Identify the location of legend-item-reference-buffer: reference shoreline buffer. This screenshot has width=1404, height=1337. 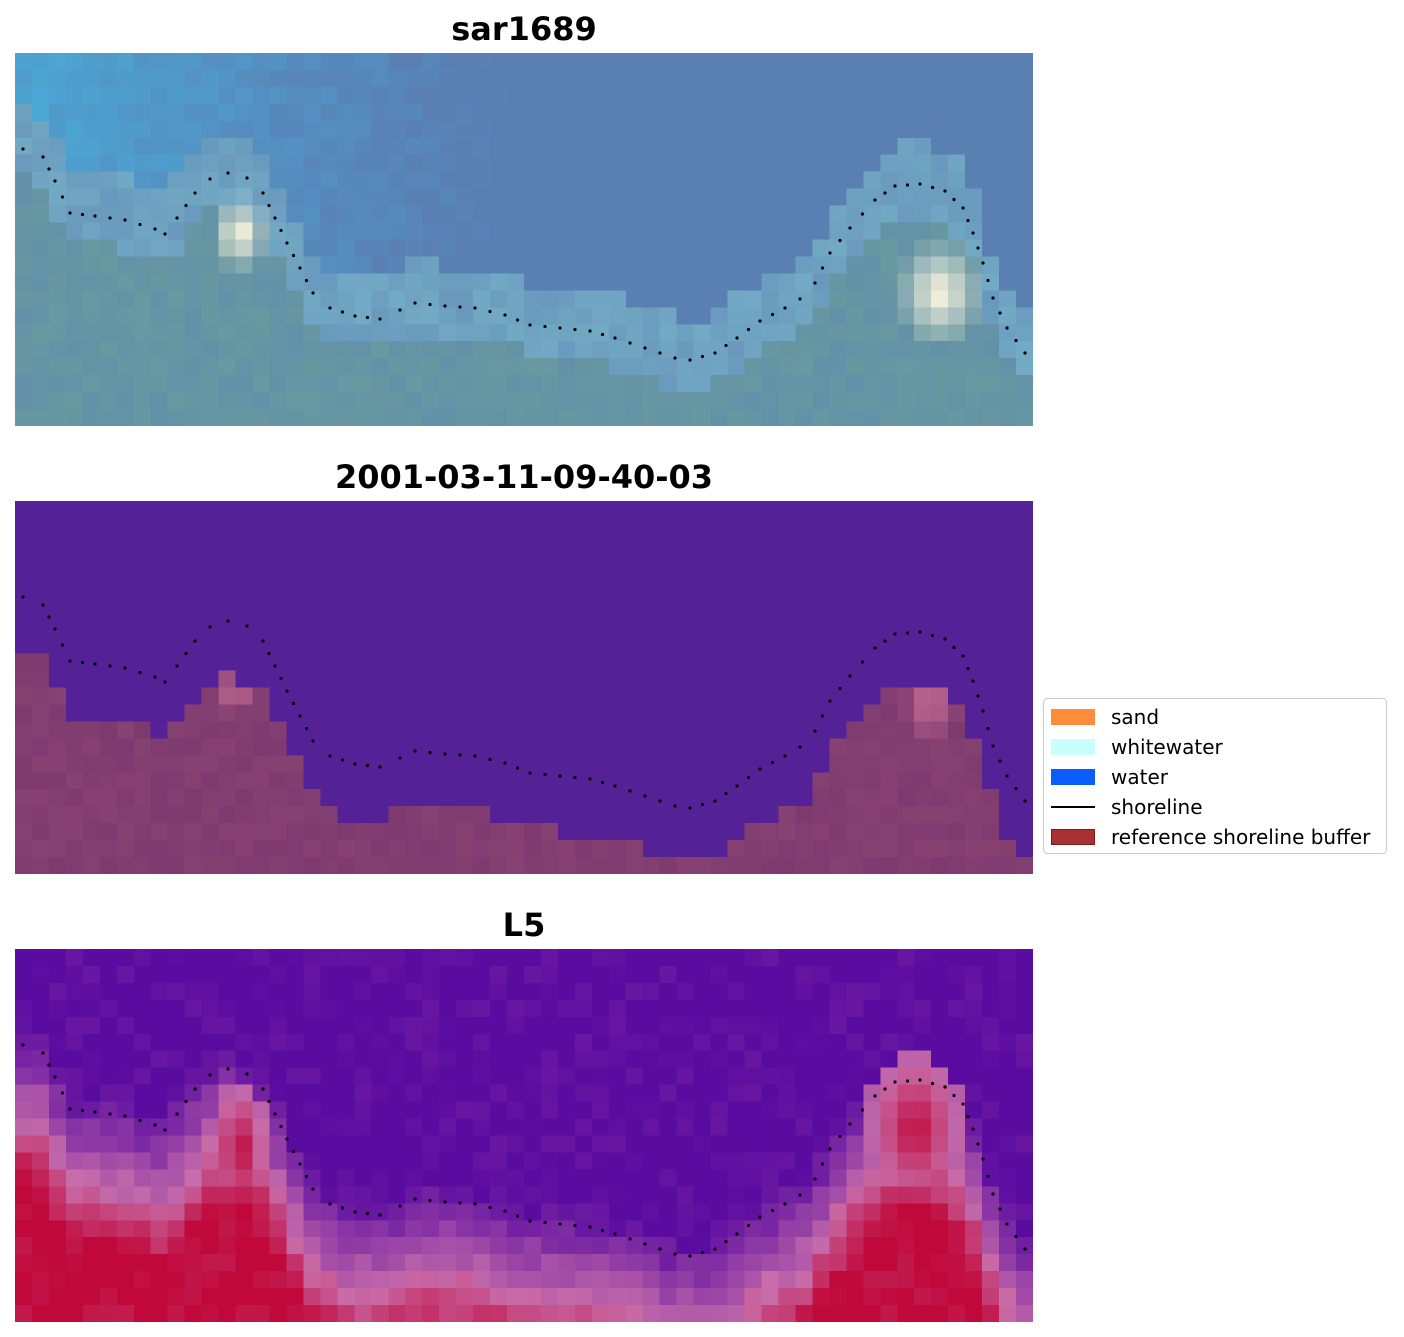
(1215, 836).